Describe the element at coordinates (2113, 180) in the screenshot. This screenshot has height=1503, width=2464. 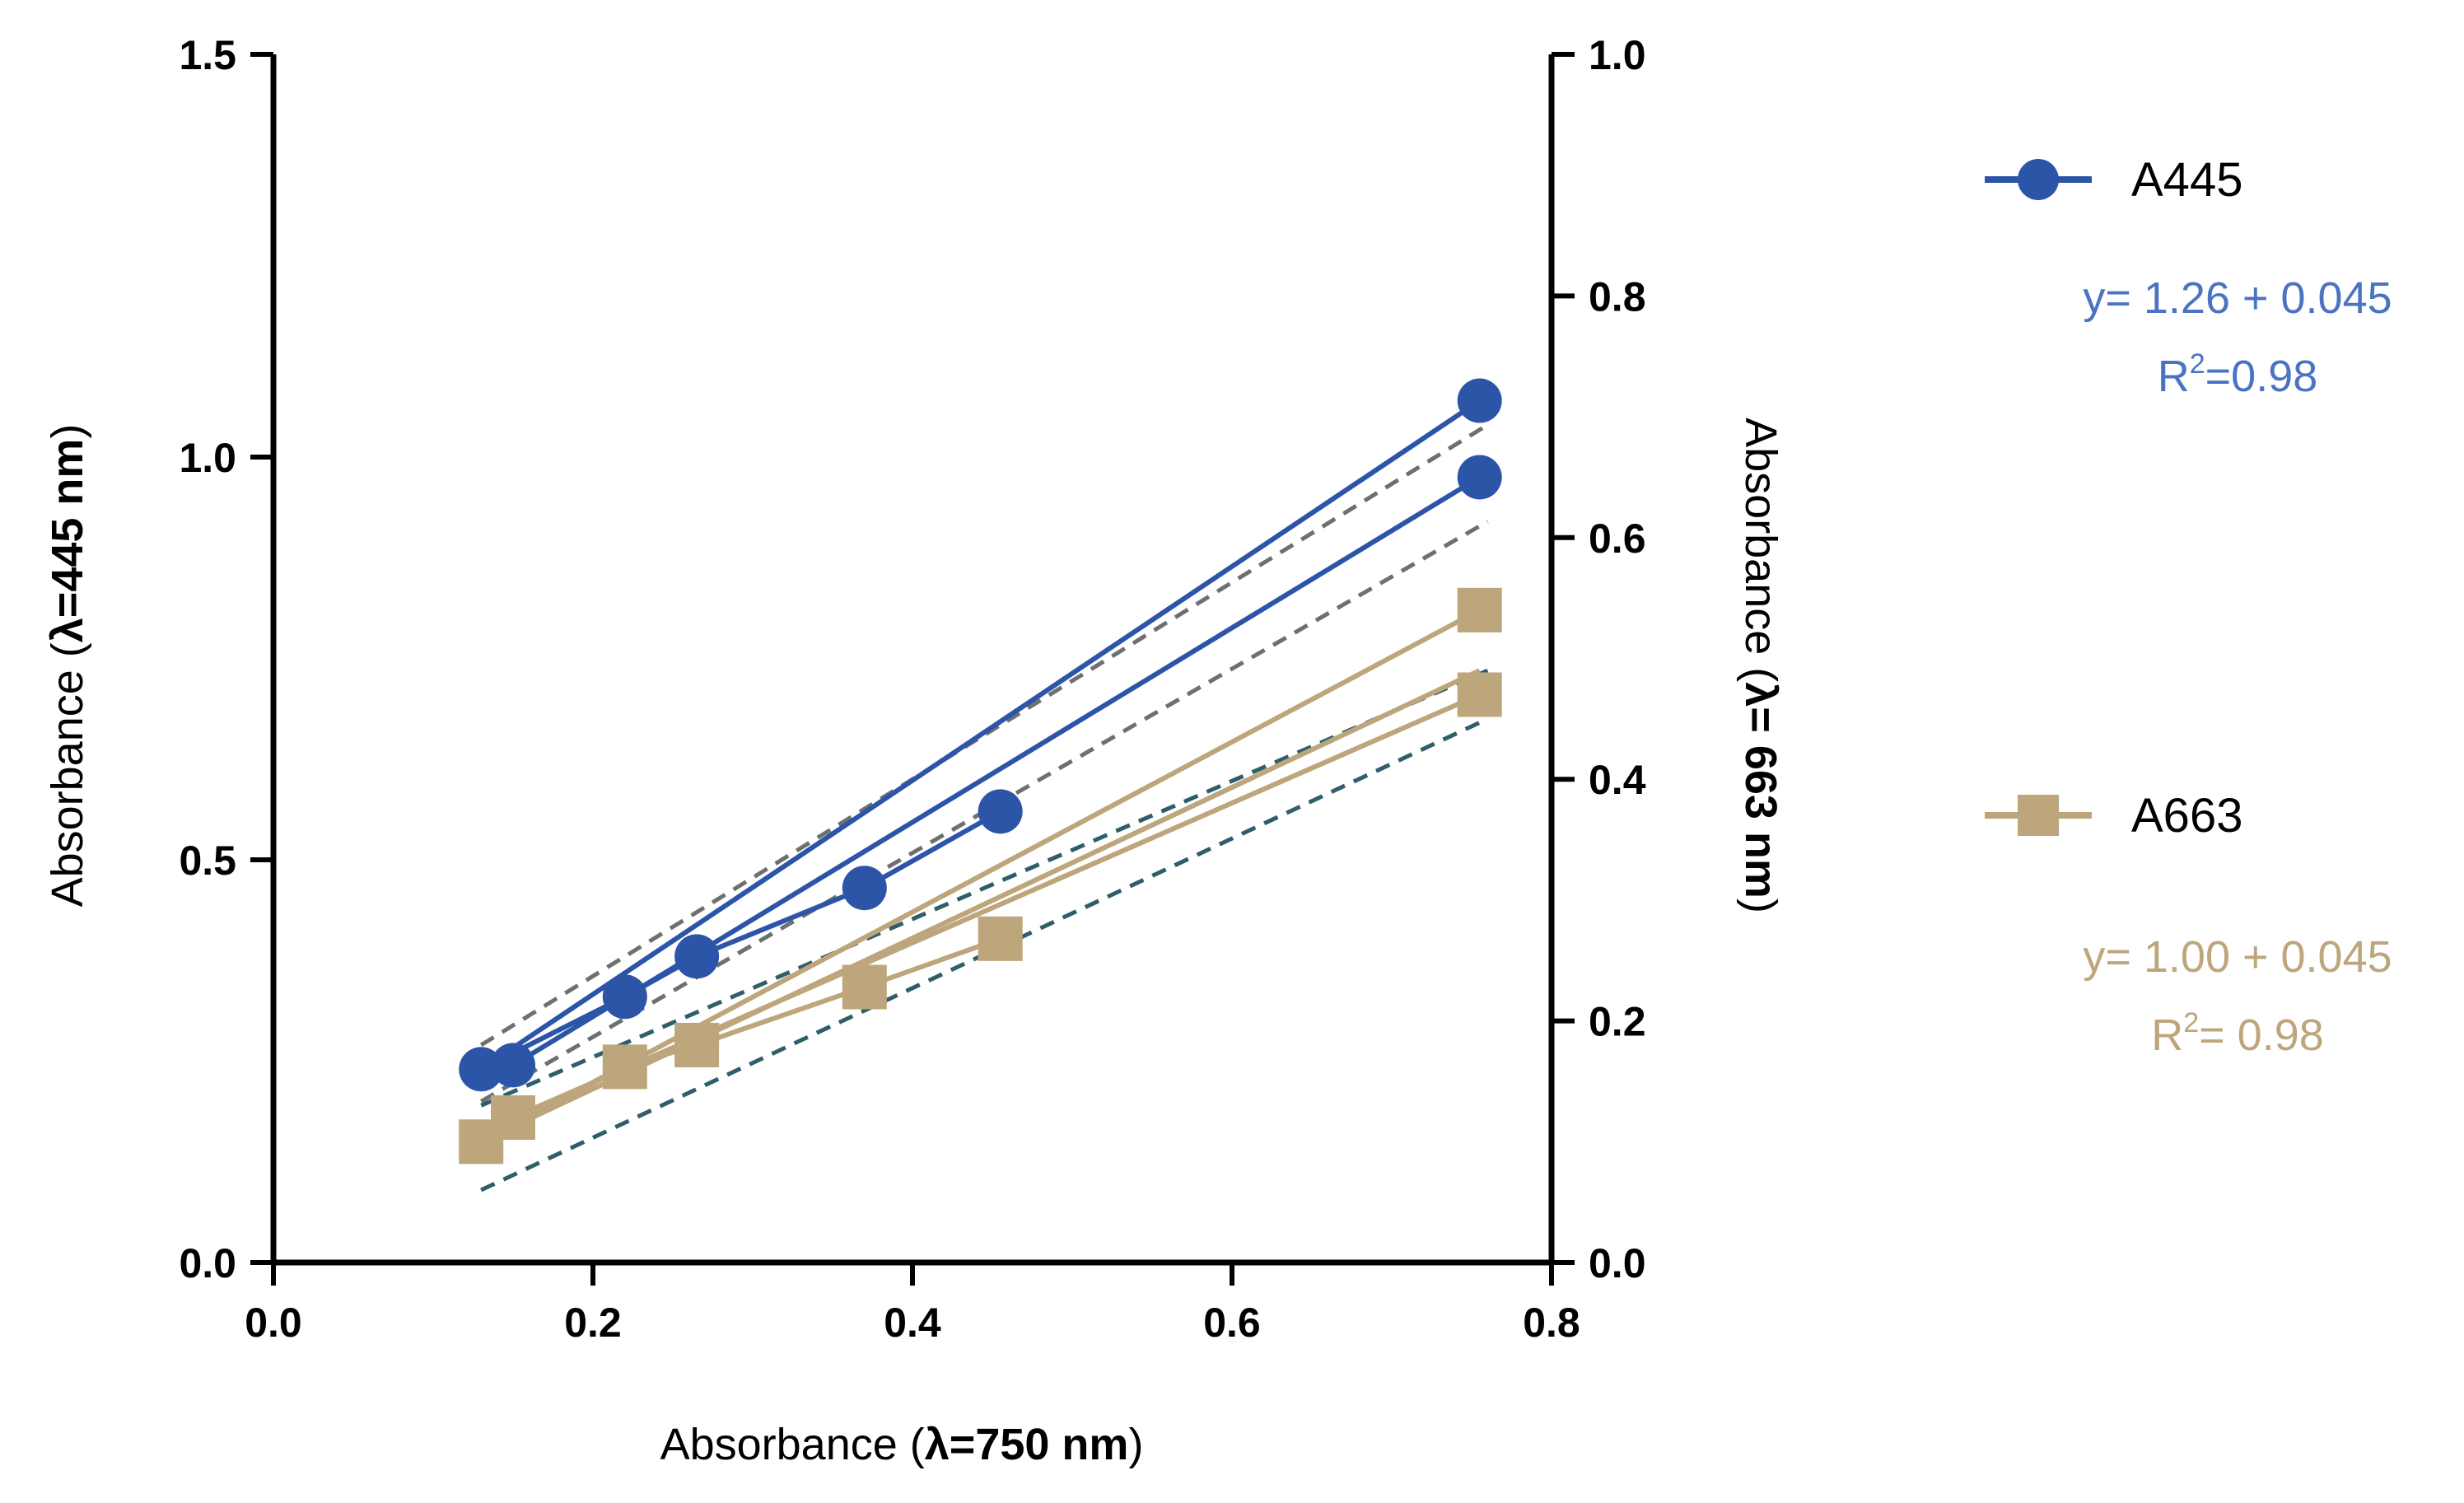
I see `legend-item-a445: A445` at that location.